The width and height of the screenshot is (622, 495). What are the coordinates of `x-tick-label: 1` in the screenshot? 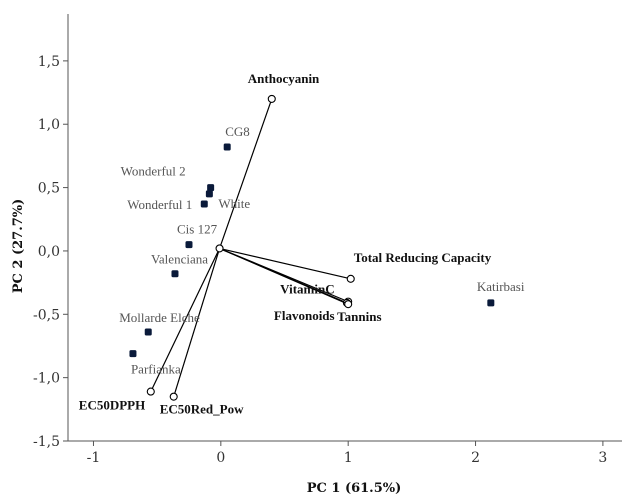 It's located at (348, 458).